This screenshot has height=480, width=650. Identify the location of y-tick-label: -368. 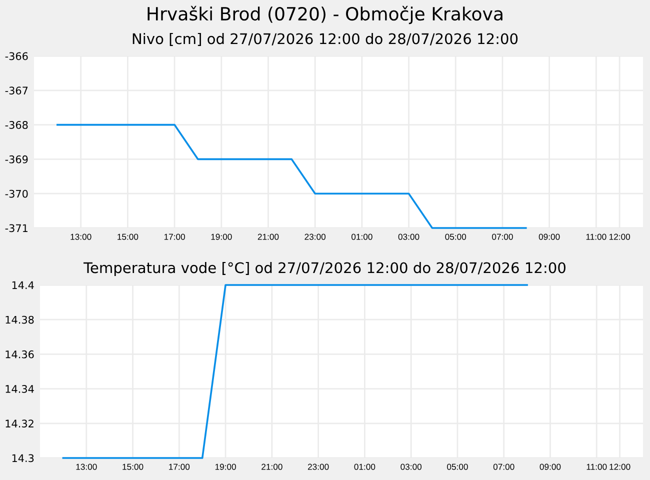
(16, 125).